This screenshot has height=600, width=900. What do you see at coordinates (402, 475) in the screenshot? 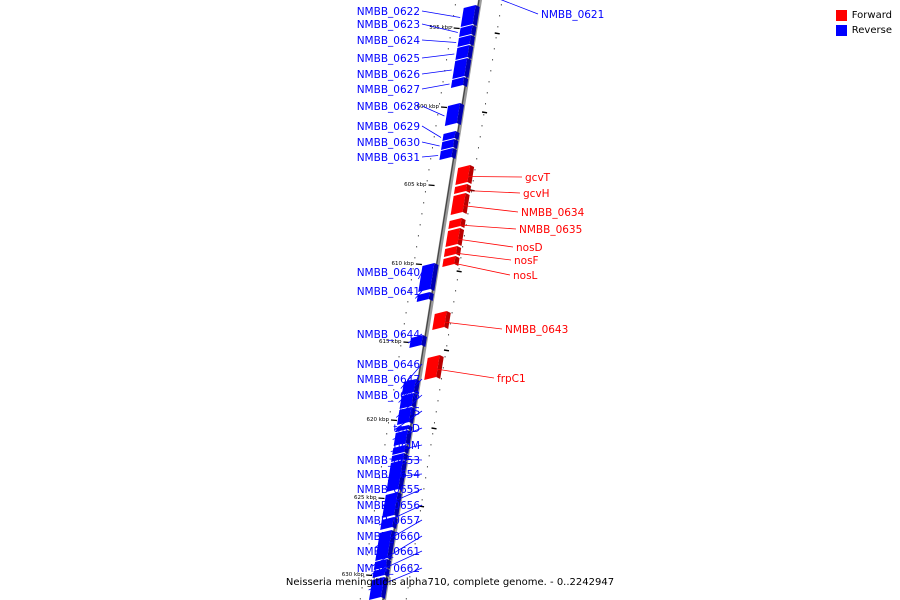
I see `gene-NMBB_0654-side` at bounding box center [402, 475].